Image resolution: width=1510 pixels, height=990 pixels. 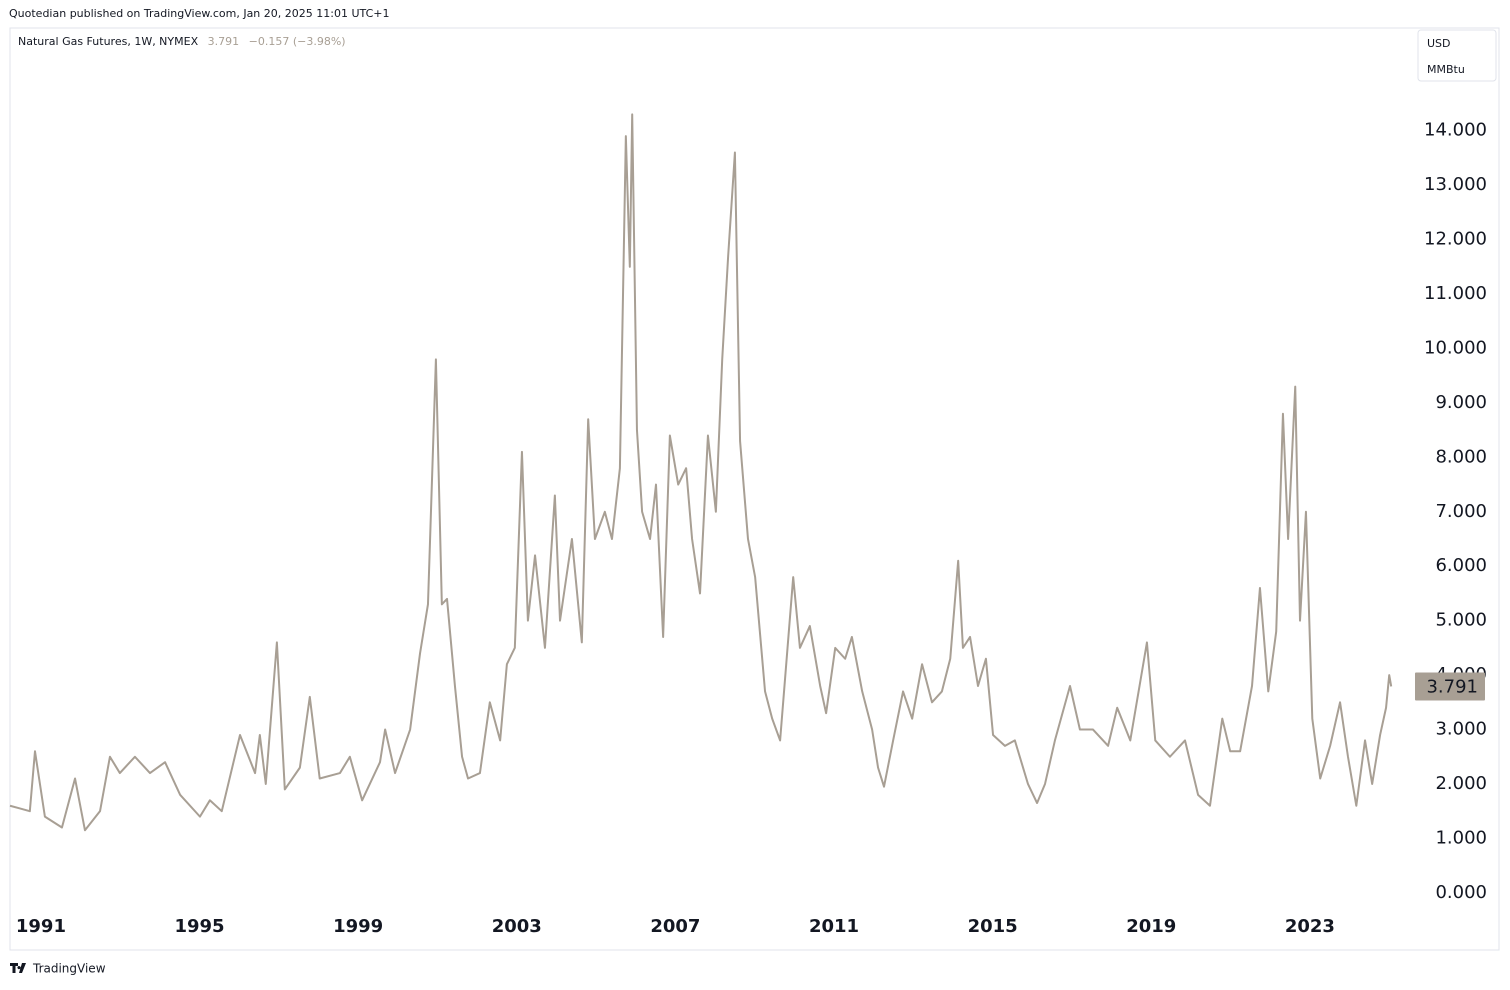 I want to click on brand-logo, so click(x=18, y=968).